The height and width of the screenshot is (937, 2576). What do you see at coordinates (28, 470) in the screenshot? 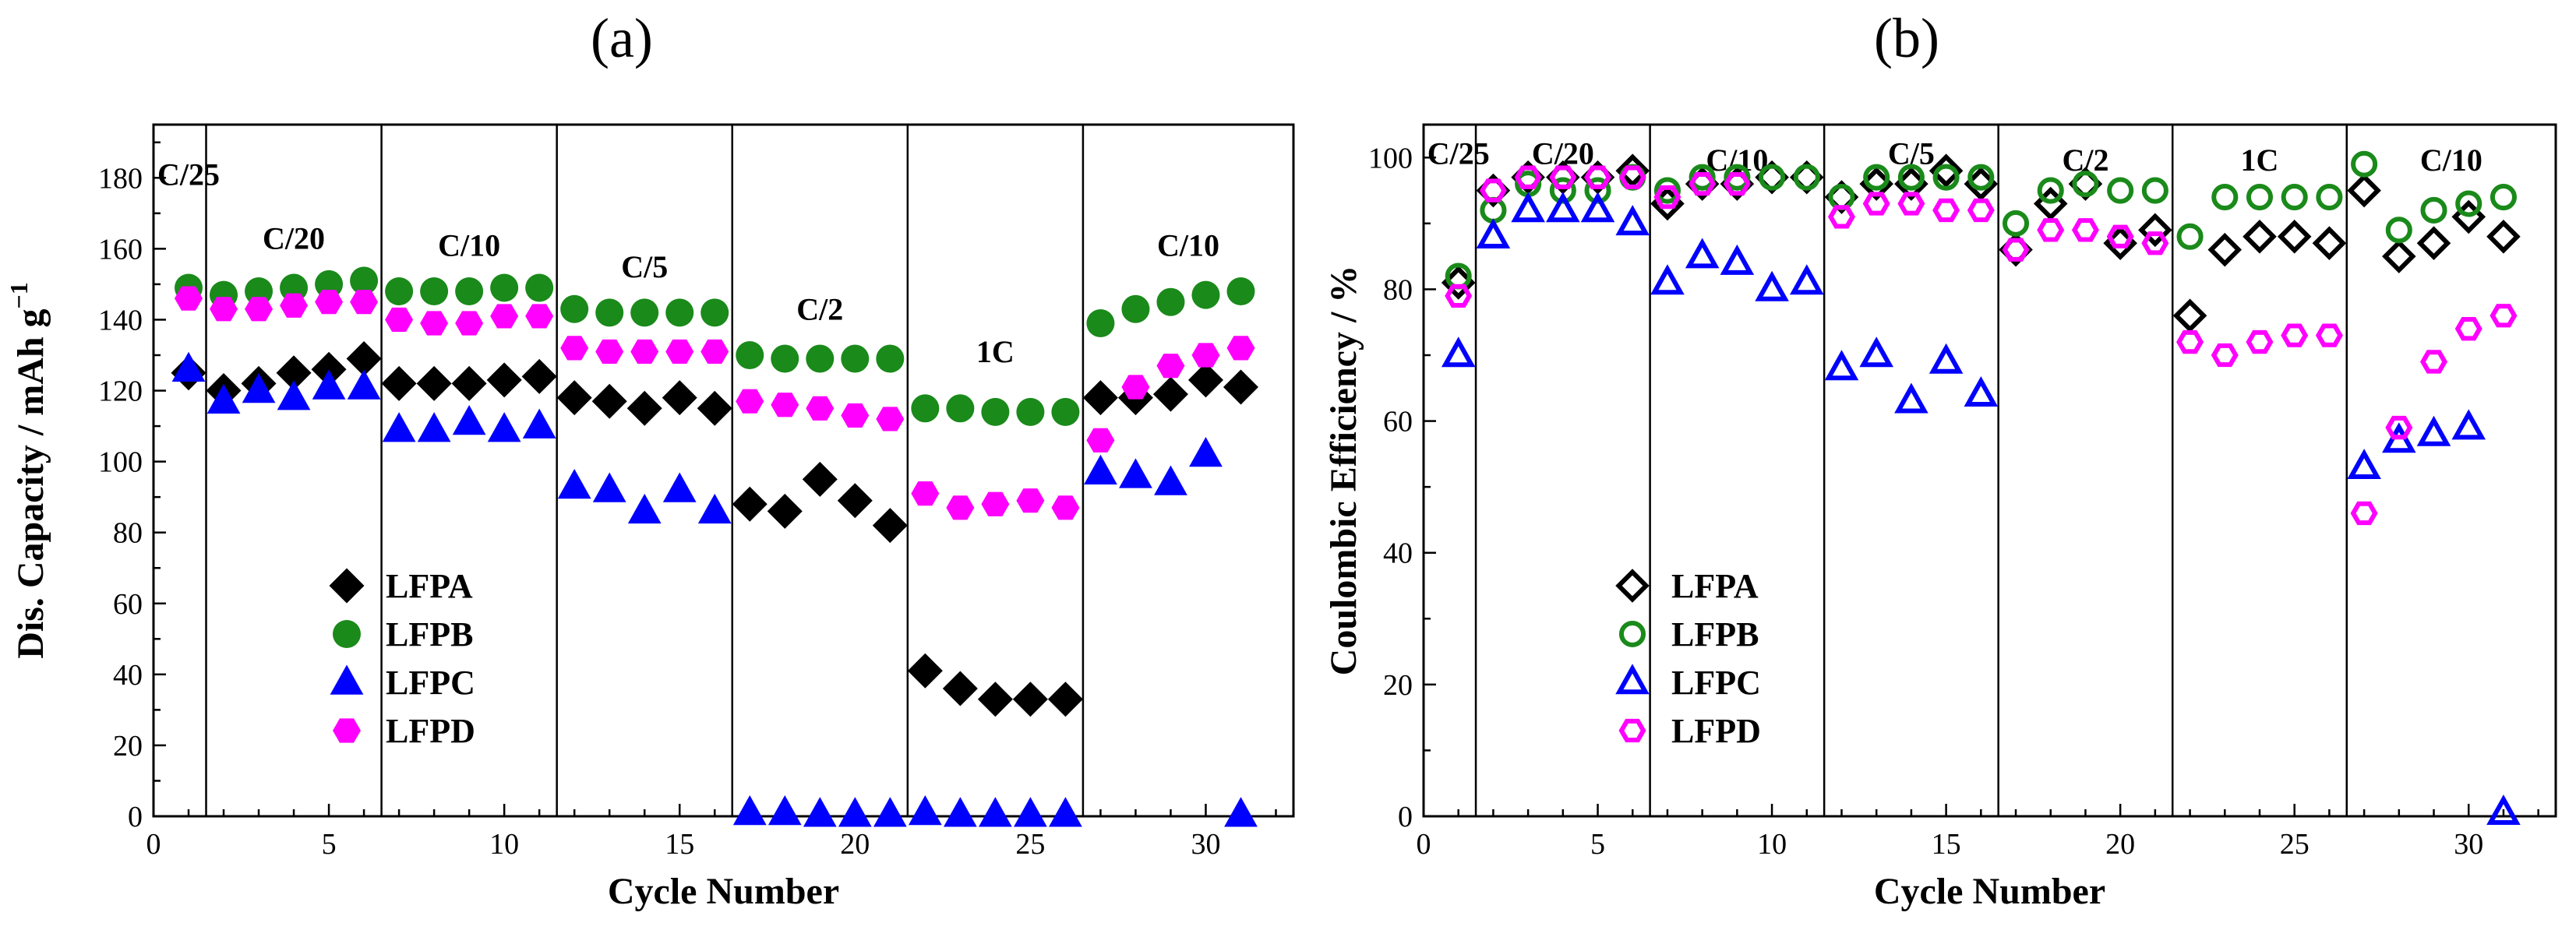
I see `y-axis-label: Dis. Capacity / mAh g−1` at bounding box center [28, 470].